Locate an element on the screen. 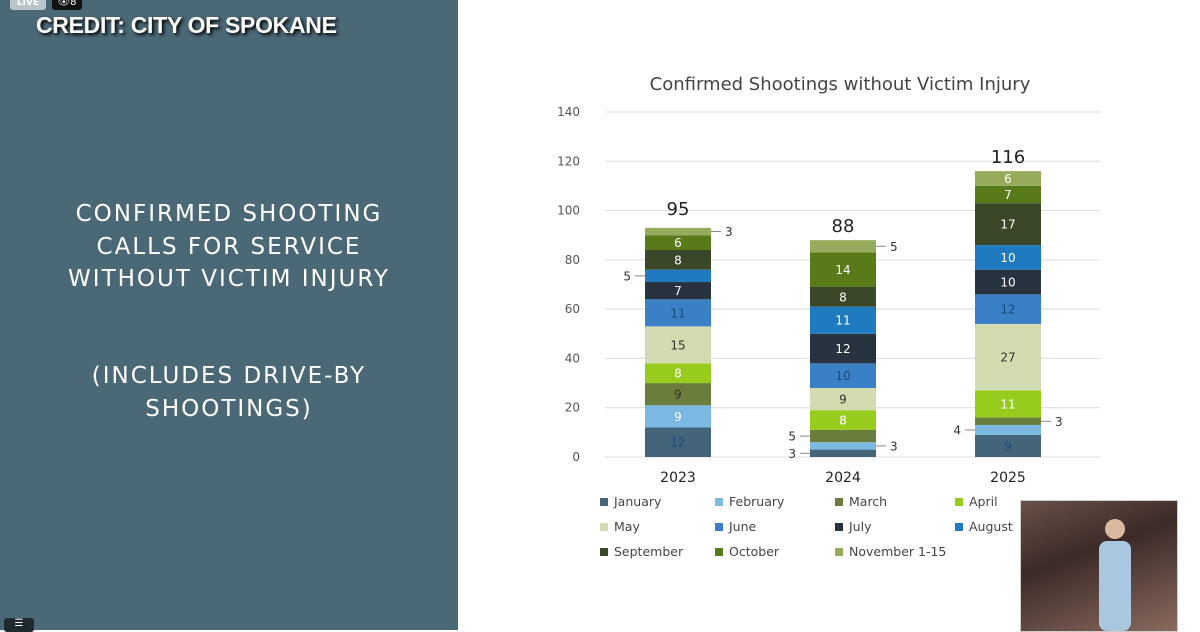  bar-segment-2025-october is located at coordinates (1008, 194).